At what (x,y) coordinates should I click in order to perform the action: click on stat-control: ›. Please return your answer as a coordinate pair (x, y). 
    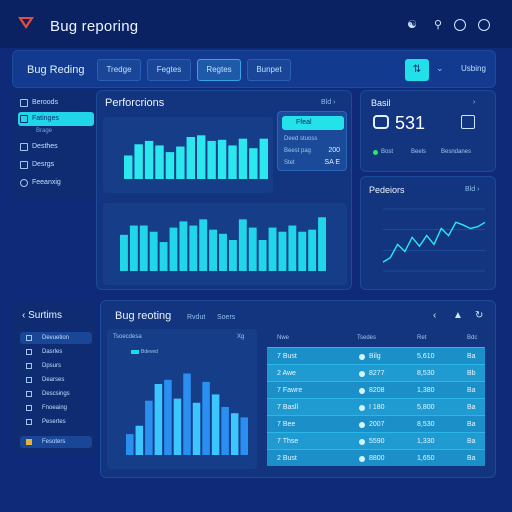
    Looking at the image, I should click on (474, 102).